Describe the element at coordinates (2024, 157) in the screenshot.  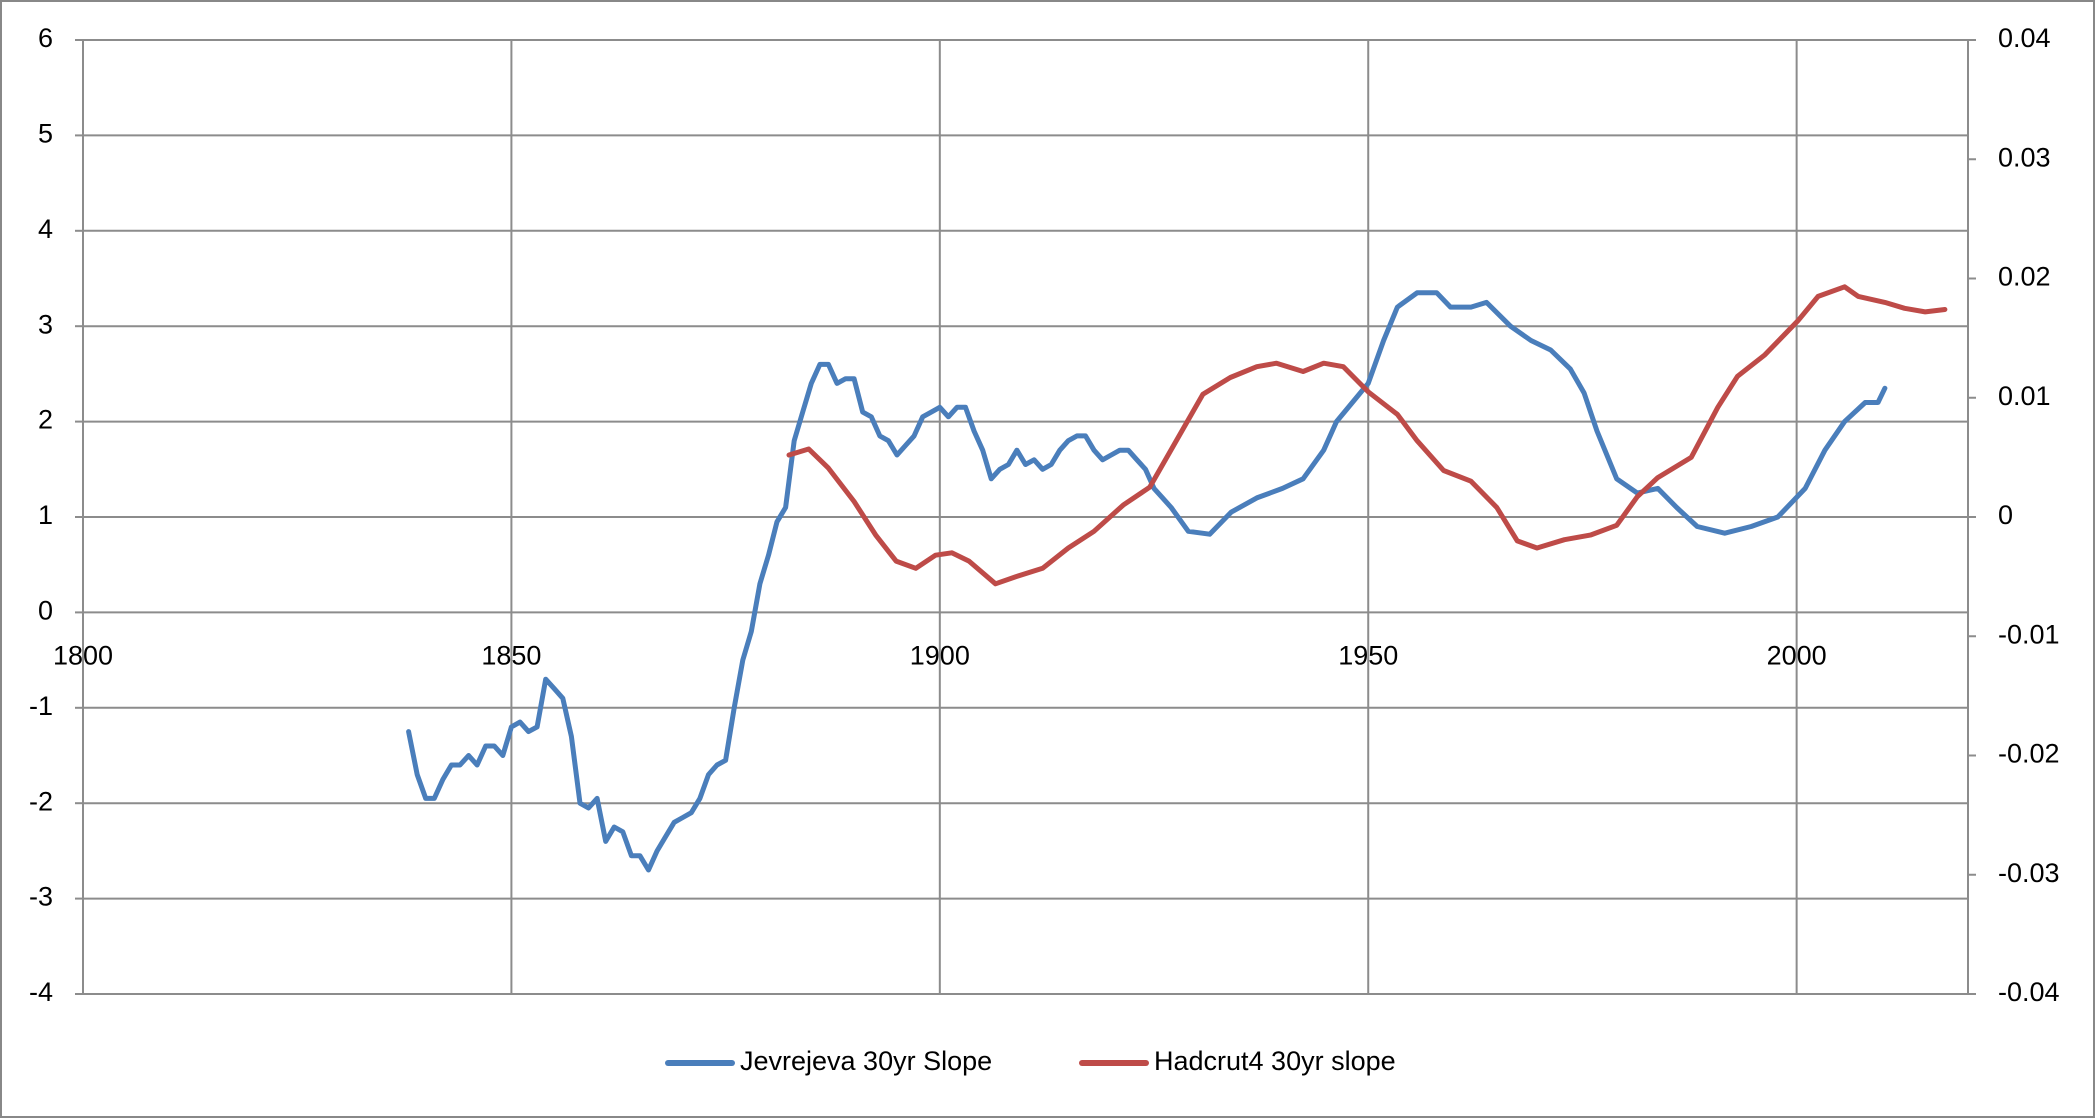
I see `y2-tick-label: 0.03` at that location.